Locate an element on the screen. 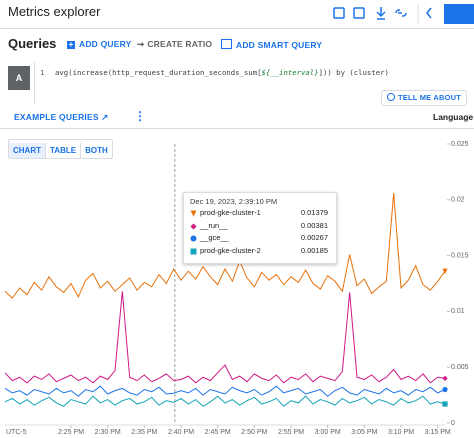 The height and width of the screenshot is (438, 474). x-tick-label: 3:15 PM is located at coordinates (438, 432).